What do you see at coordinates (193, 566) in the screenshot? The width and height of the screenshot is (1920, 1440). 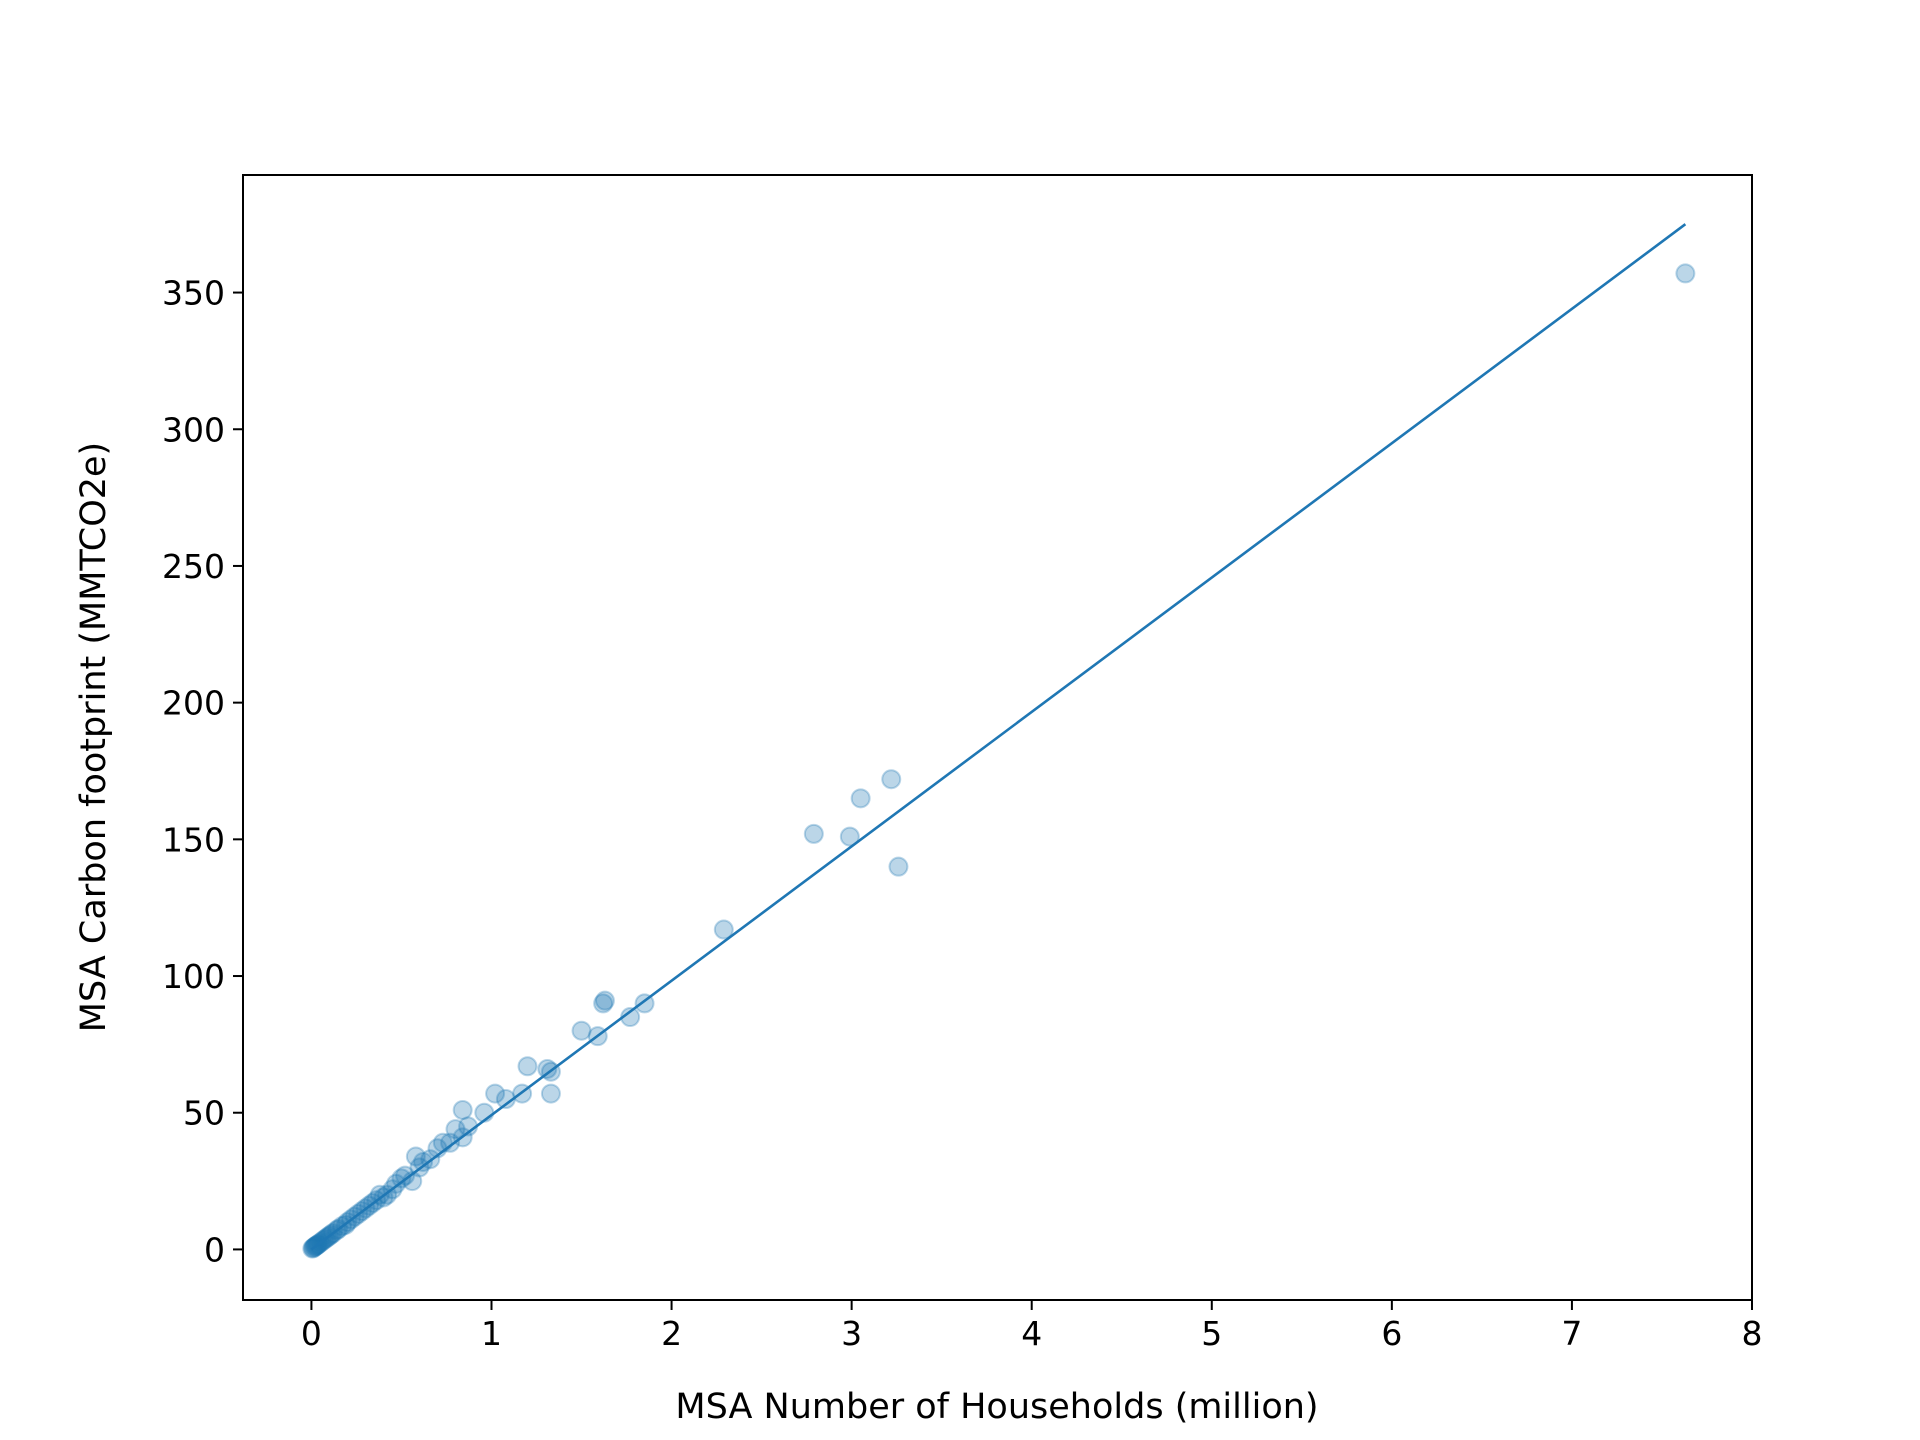 I see `y-tick-label: 250` at bounding box center [193, 566].